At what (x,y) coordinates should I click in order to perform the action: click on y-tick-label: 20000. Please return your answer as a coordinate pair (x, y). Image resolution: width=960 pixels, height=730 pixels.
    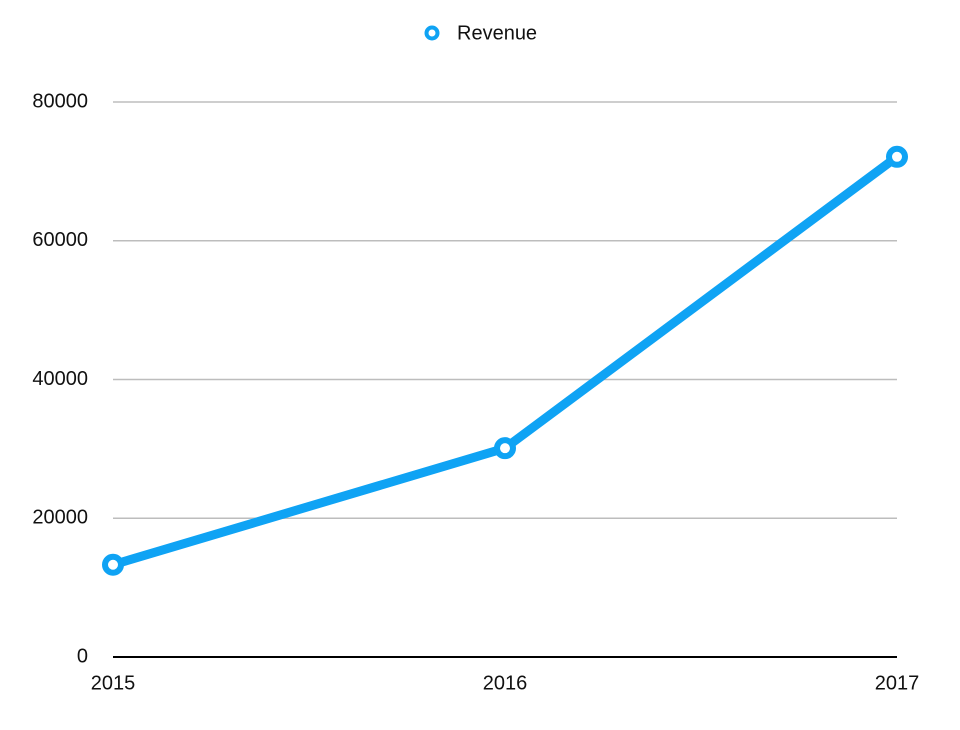
    Looking at the image, I should click on (60, 518).